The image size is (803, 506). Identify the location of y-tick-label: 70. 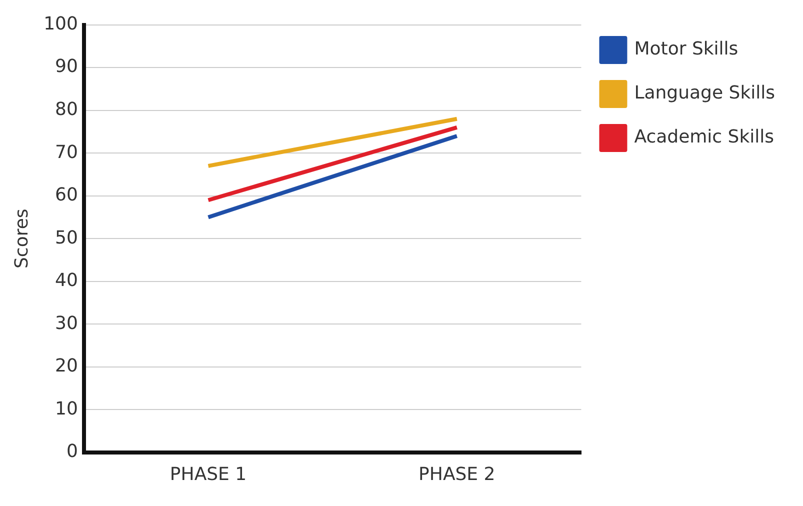
(66, 152).